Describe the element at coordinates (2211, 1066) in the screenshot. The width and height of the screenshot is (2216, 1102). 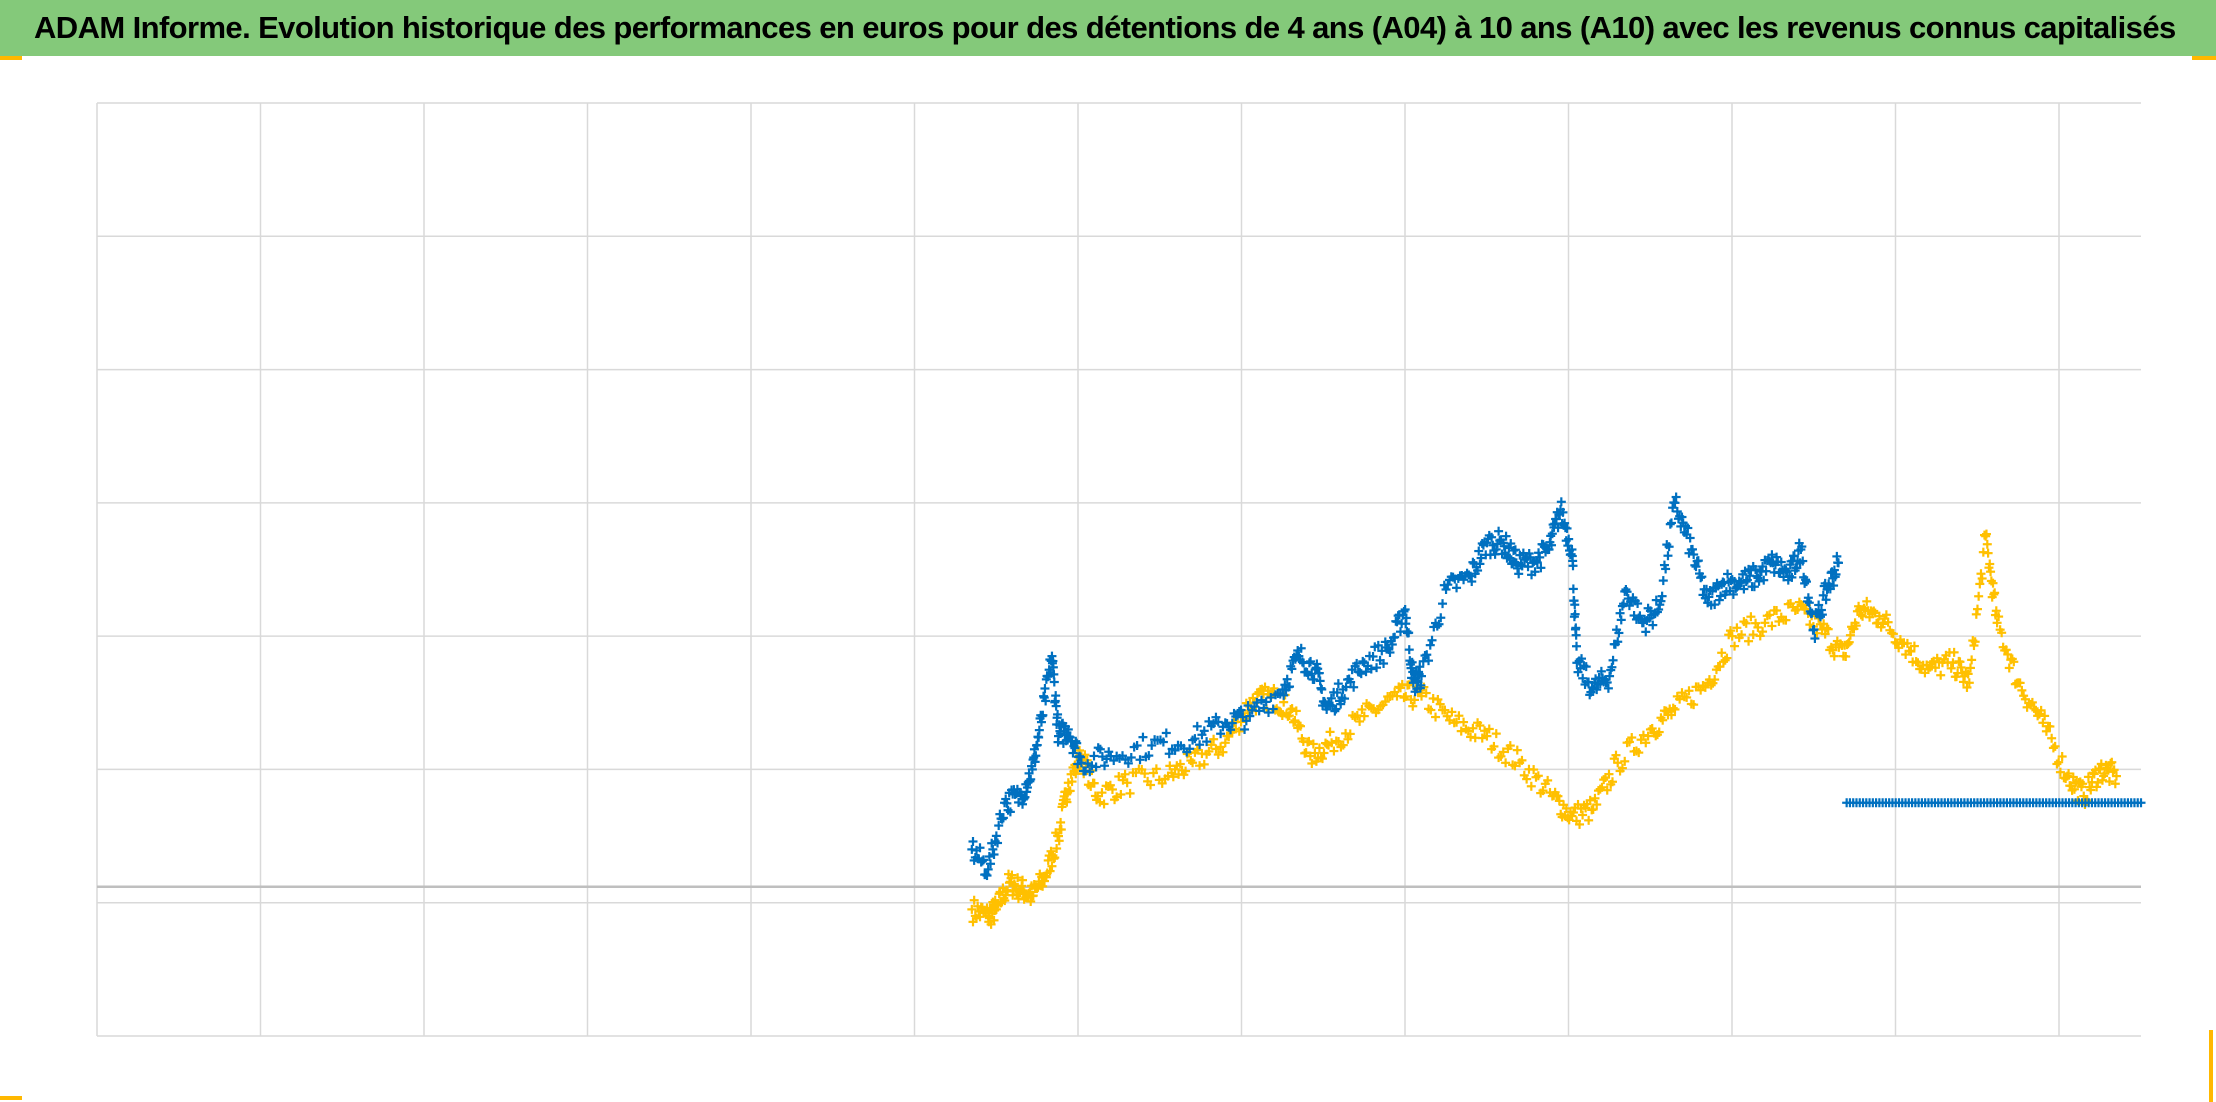
I see `frame-edge-bottom-right` at that location.